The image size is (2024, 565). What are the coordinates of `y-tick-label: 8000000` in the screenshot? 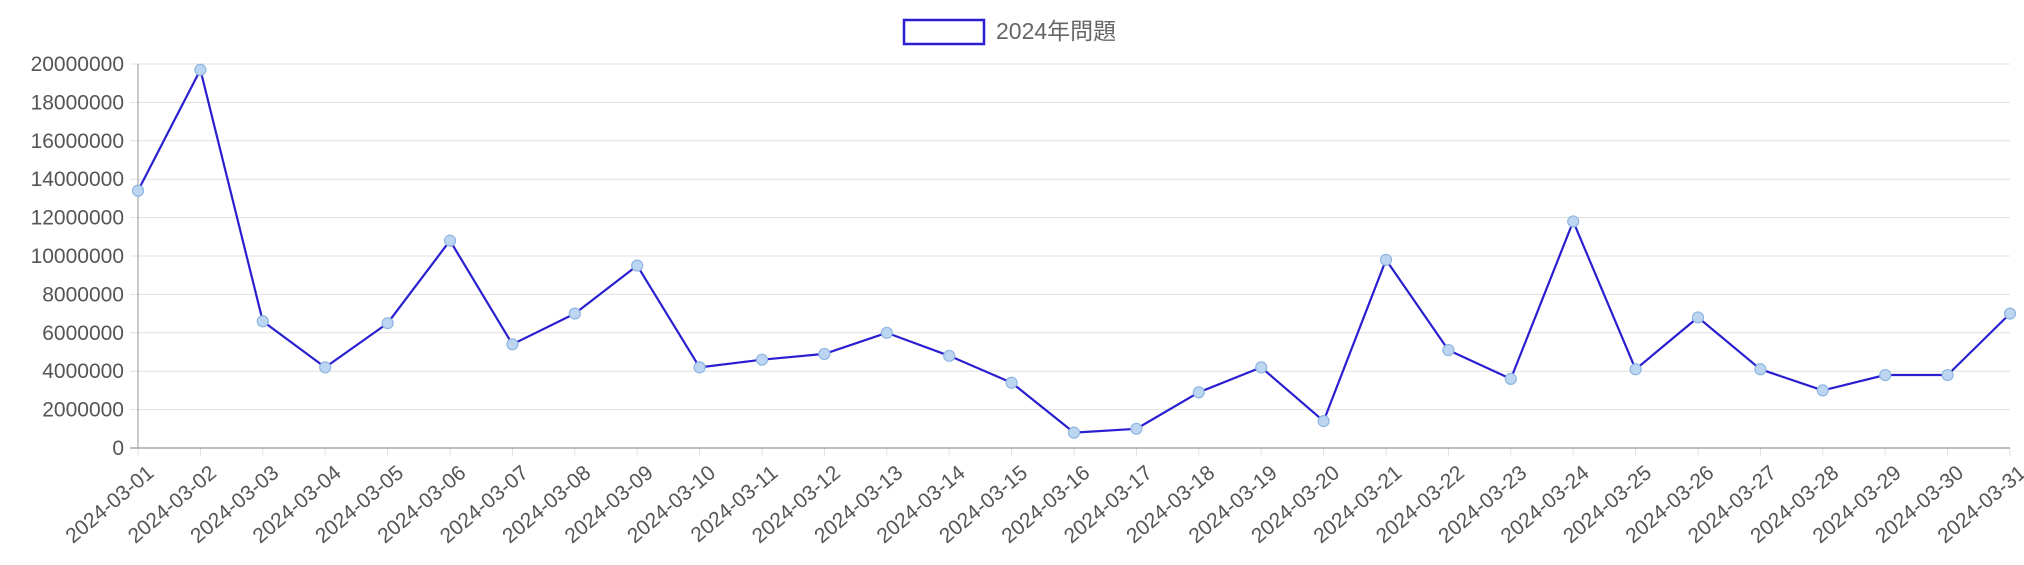 It's located at (83, 294).